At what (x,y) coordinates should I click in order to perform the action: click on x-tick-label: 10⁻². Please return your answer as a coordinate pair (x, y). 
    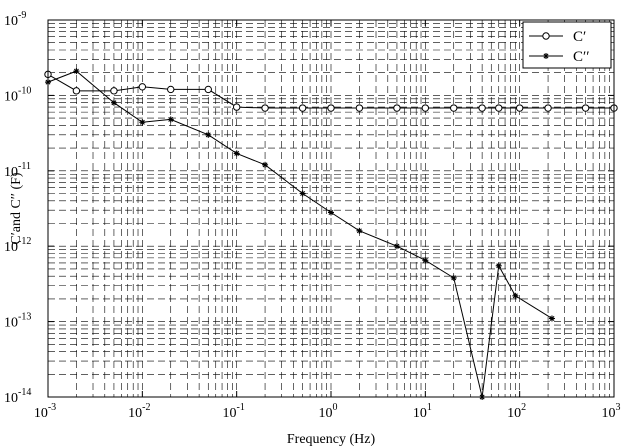
    Looking at the image, I should click on (139, 411).